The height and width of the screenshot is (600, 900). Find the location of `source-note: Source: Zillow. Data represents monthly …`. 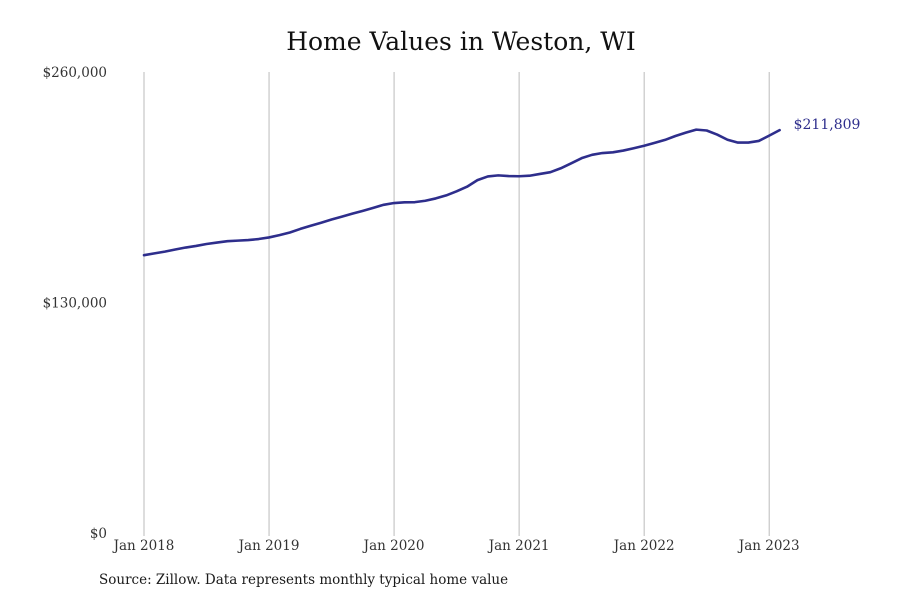

source-note: Source: Zillow. Data represents monthly … is located at coordinates (304, 580).